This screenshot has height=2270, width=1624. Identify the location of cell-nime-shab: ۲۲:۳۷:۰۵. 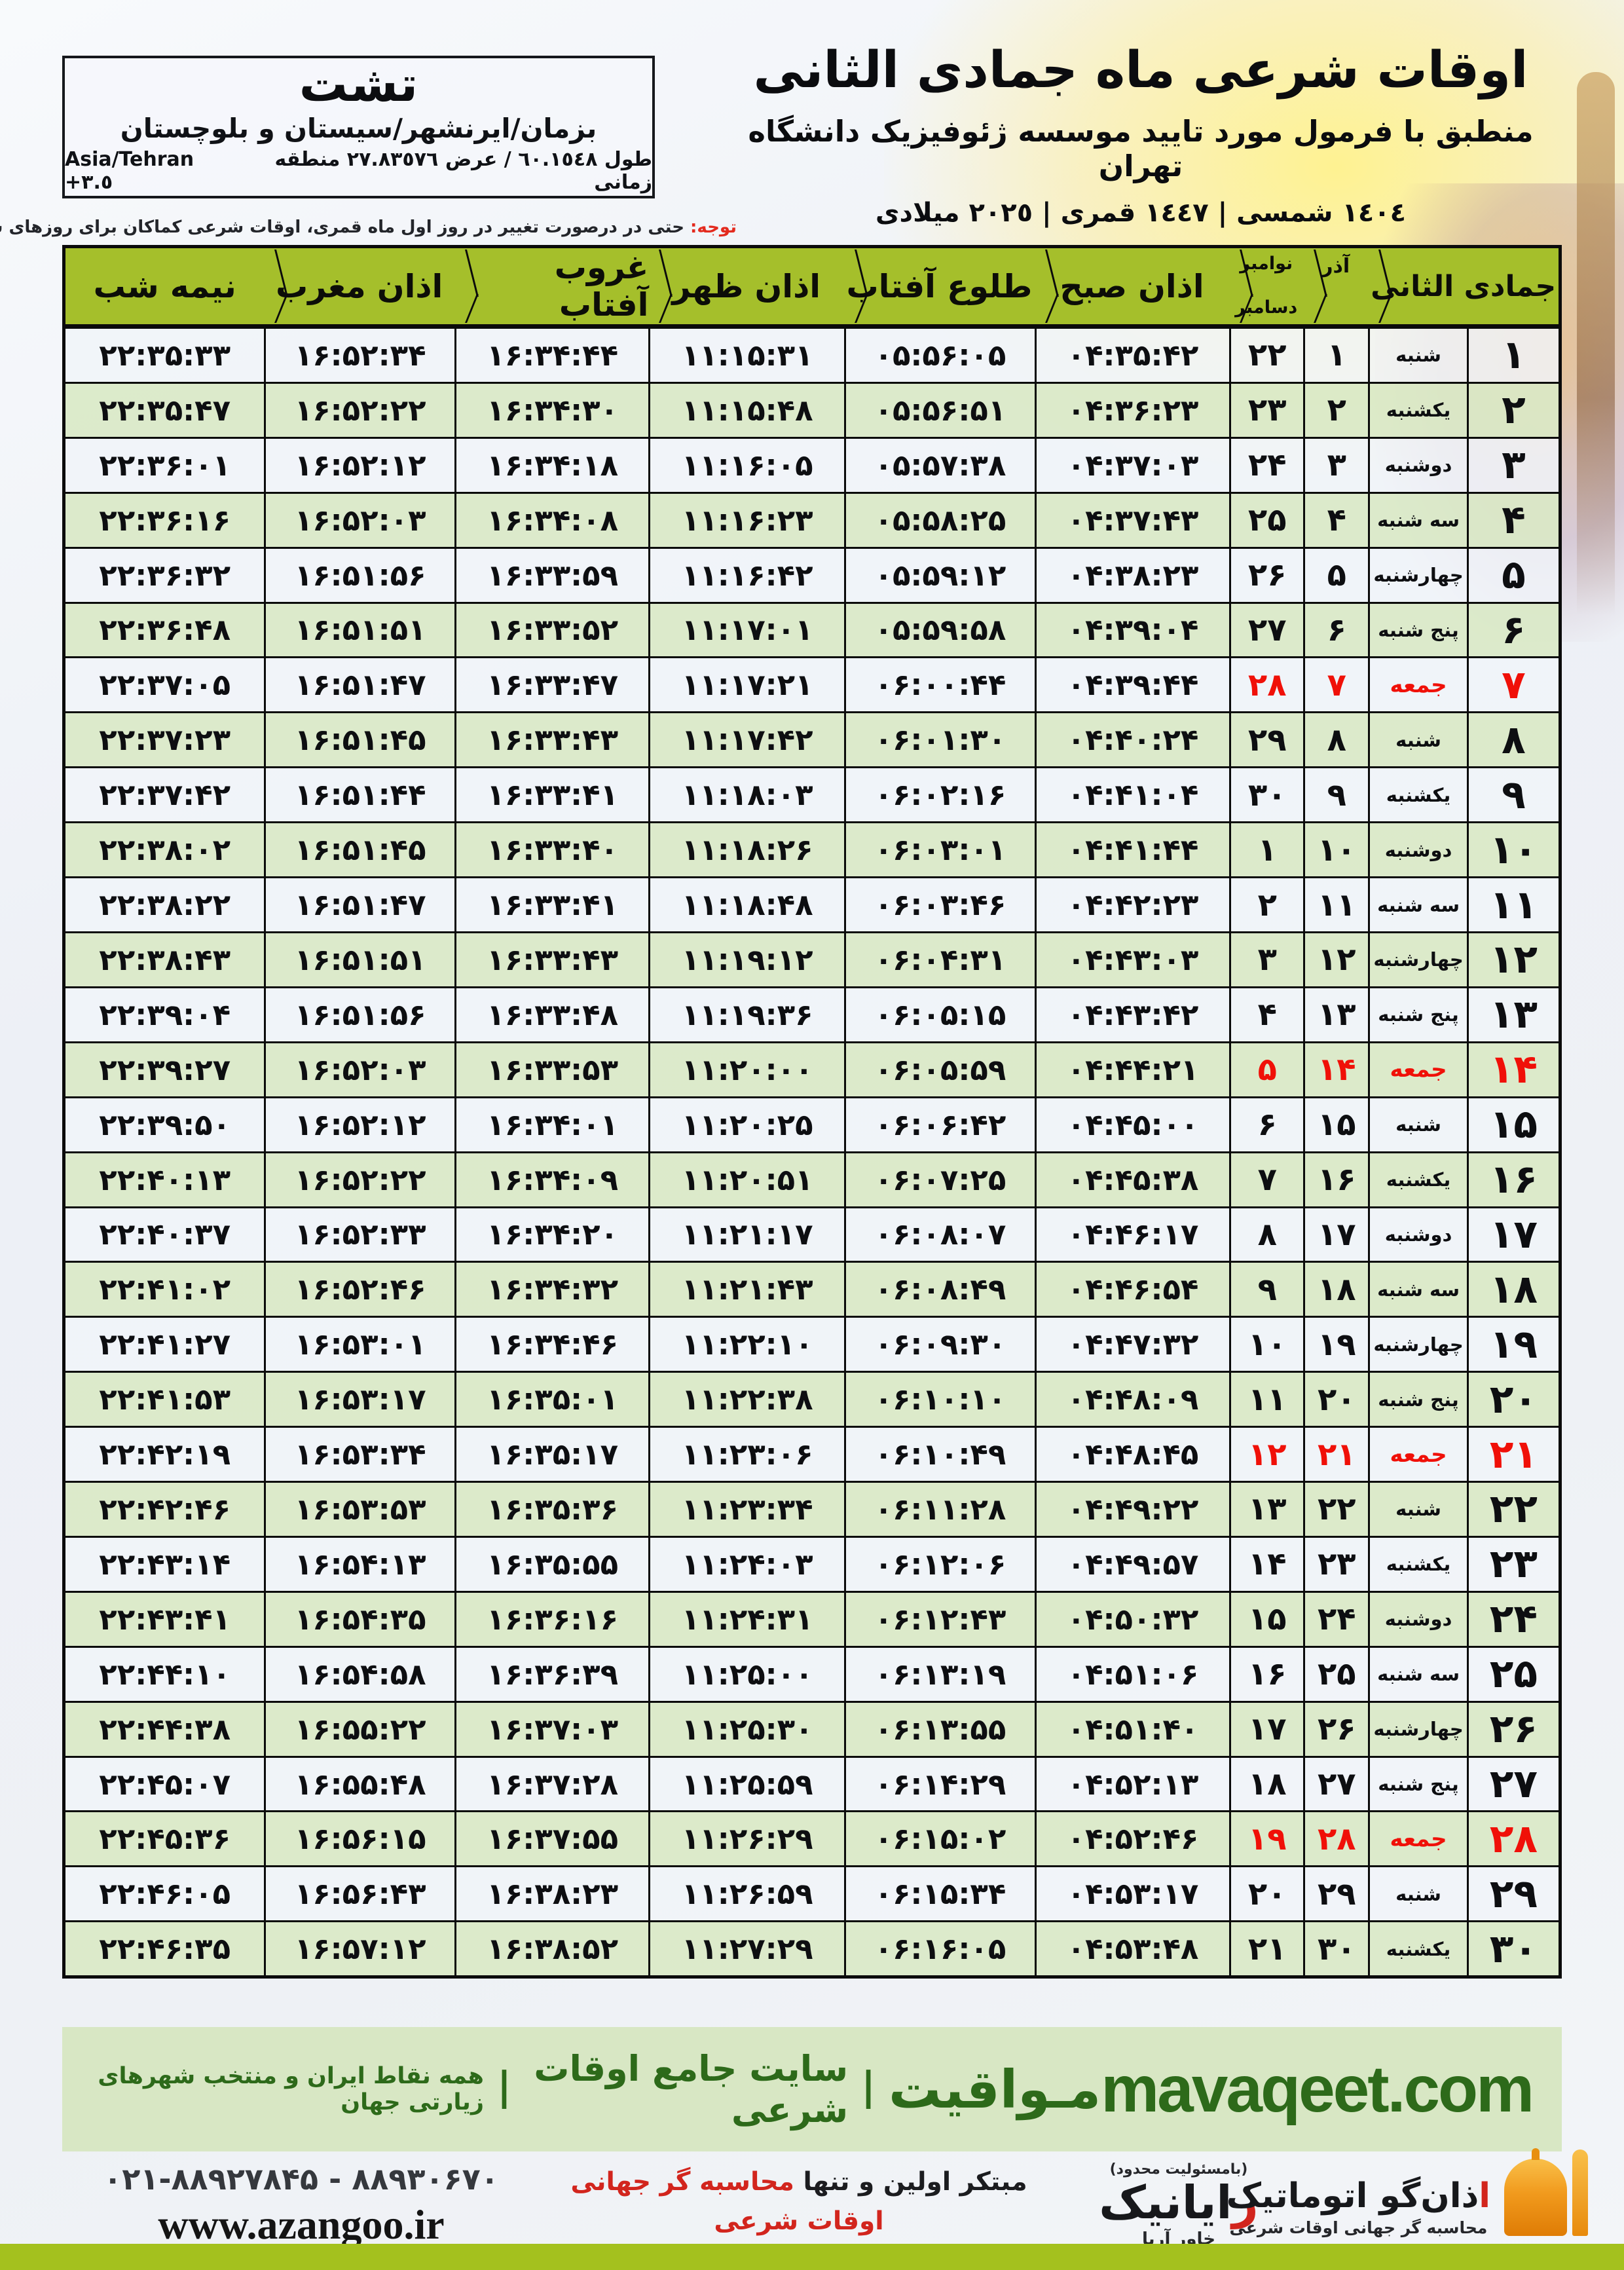
(165, 685).